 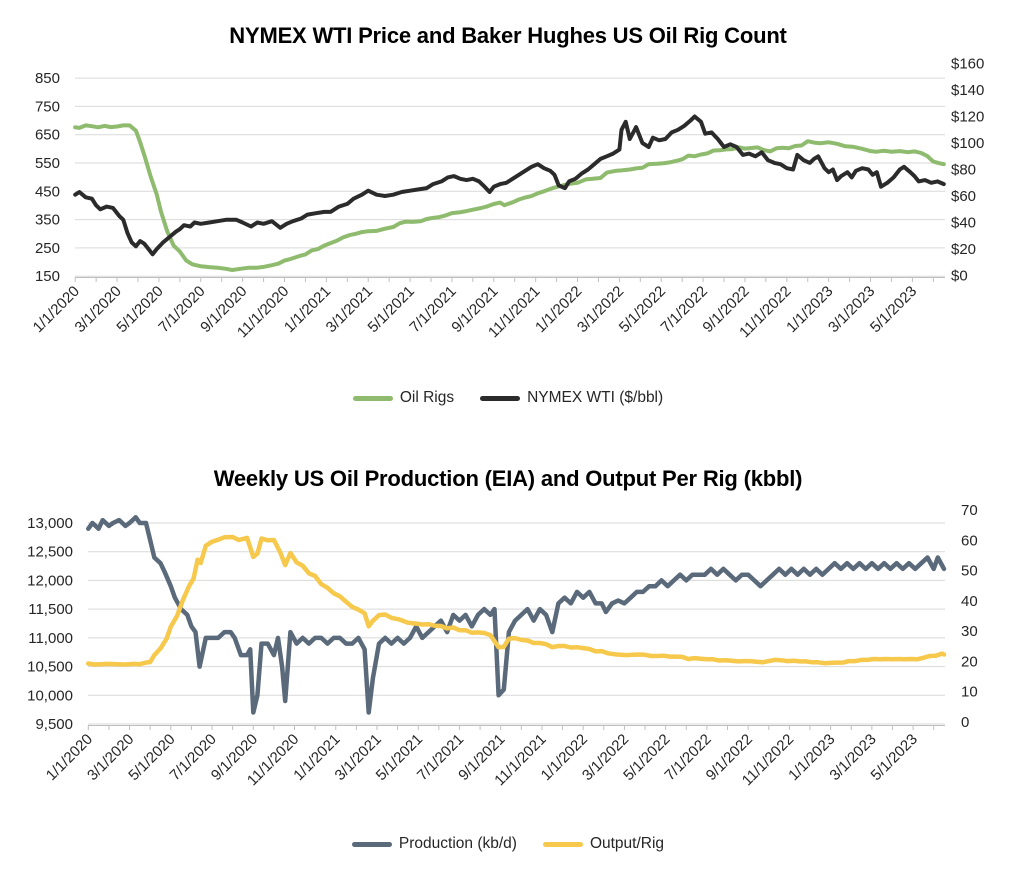 What do you see at coordinates (50, 667) in the screenshot?
I see `left-axis-label: 10,500` at bounding box center [50, 667].